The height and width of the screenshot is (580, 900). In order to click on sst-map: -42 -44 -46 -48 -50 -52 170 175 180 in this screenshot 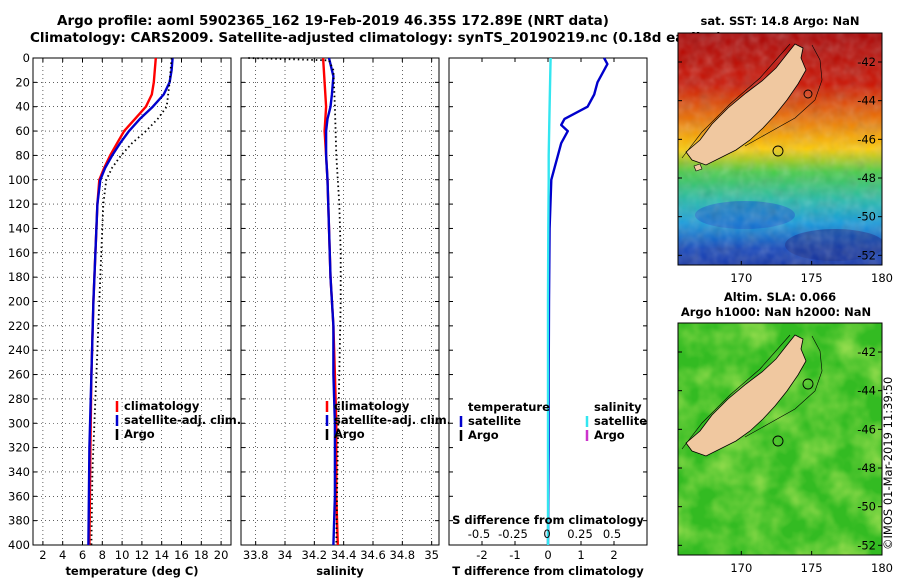, I will do `click(785, 158)`.